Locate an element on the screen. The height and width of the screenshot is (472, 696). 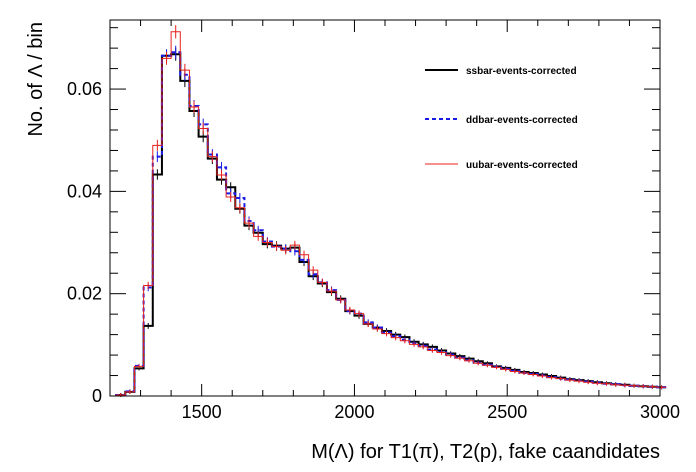
legend-label: ddbar-events-corrected is located at coordinates (522, 120).